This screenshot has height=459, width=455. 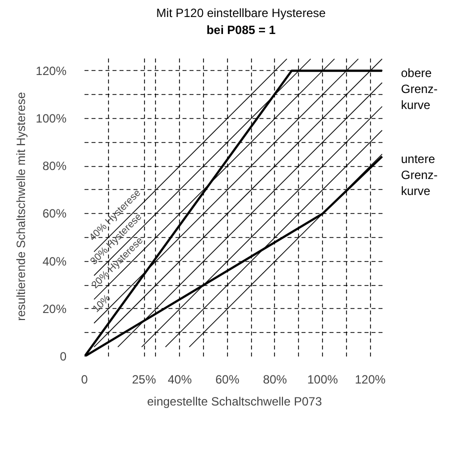 I want to click on y-tick-label: 120%, so click(x=51, y=71).